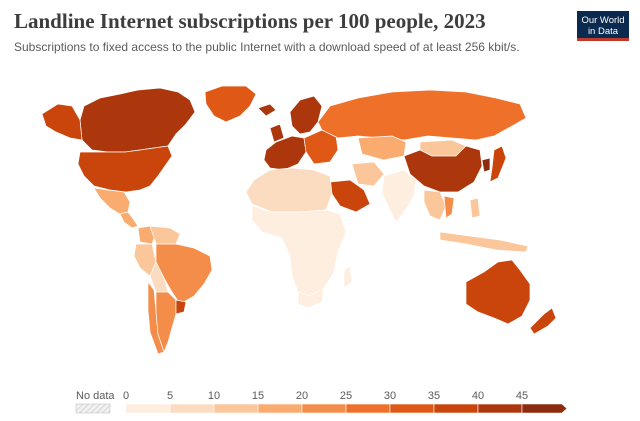 Image resolution: width=640 pixels, height=421 pixels. Describe the element at coordinates (348, 277) in the screenshot. I see `region-madagascar` at that location.